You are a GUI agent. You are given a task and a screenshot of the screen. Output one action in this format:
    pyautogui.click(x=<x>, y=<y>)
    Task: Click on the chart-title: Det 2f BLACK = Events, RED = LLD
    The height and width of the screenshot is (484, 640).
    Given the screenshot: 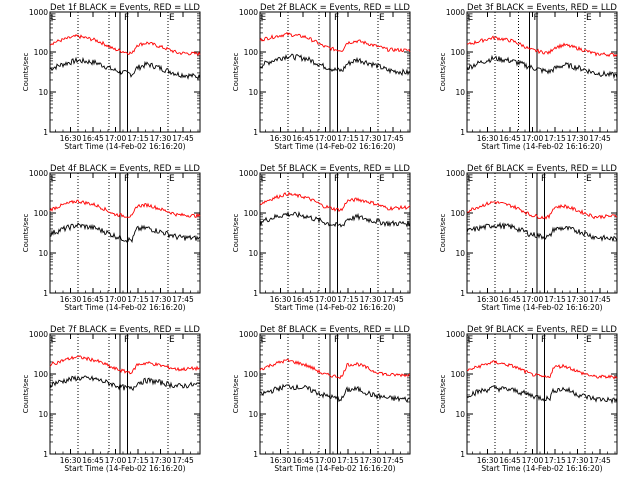 What is the action you would take?
    pyautogui.click(x=335, y=8)
    